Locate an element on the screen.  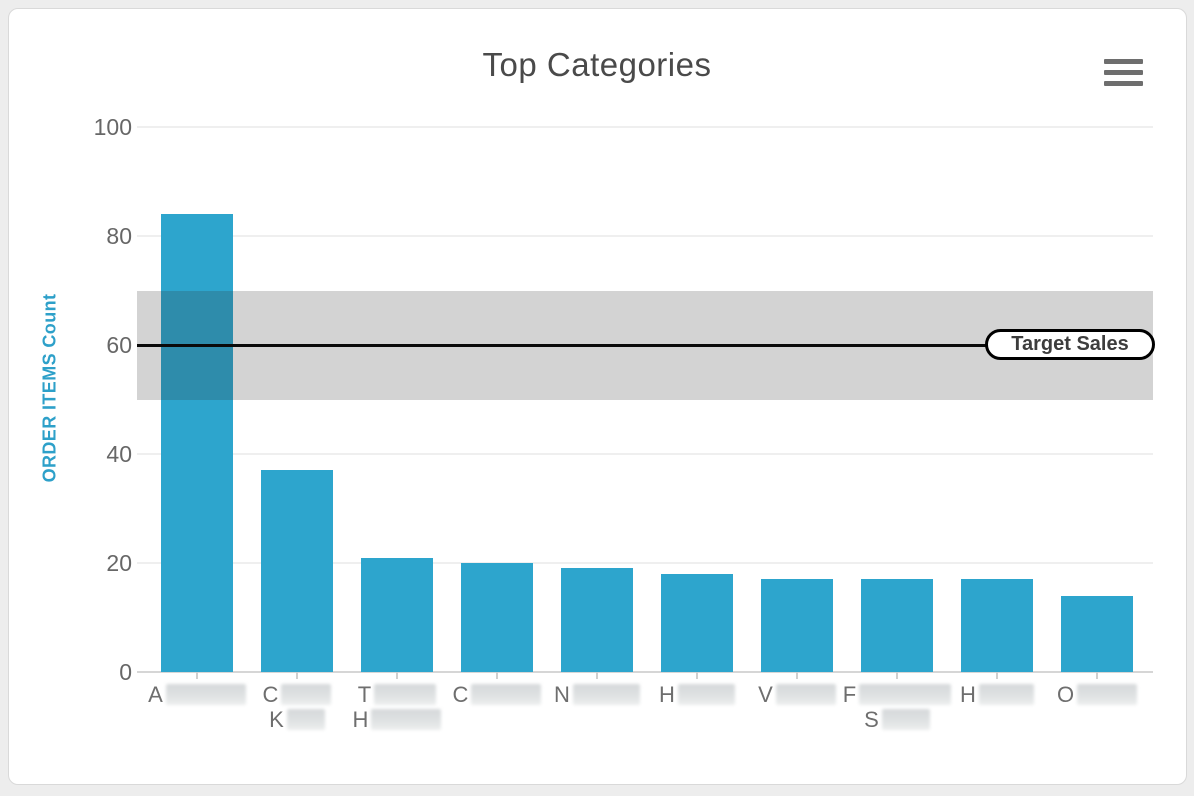
x-category-label: O is located at coordinates (1097, 694).